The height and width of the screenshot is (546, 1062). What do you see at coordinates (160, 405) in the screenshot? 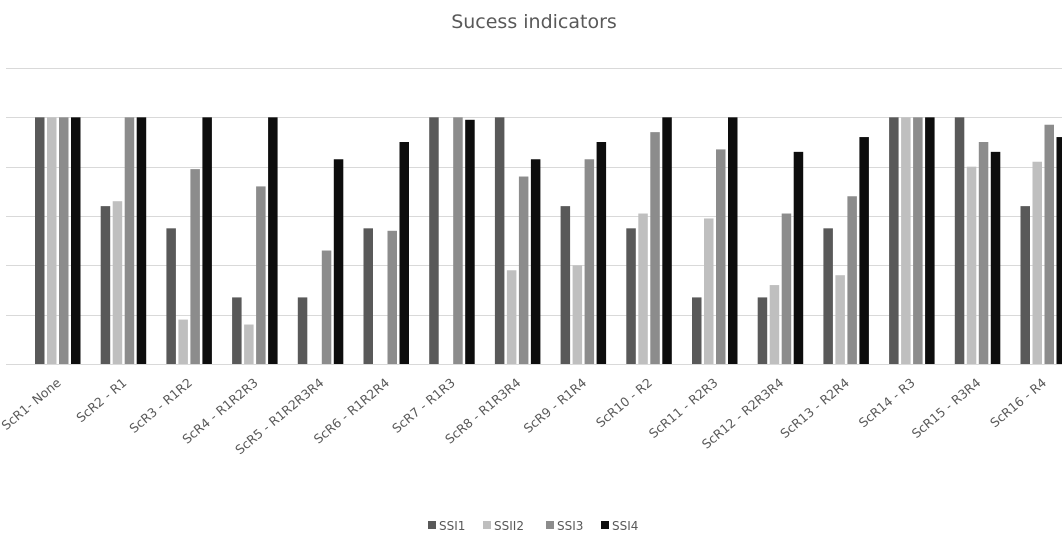
I see `x-tick-label: ScR3 - R1R2` at bounding box center [160, 405].